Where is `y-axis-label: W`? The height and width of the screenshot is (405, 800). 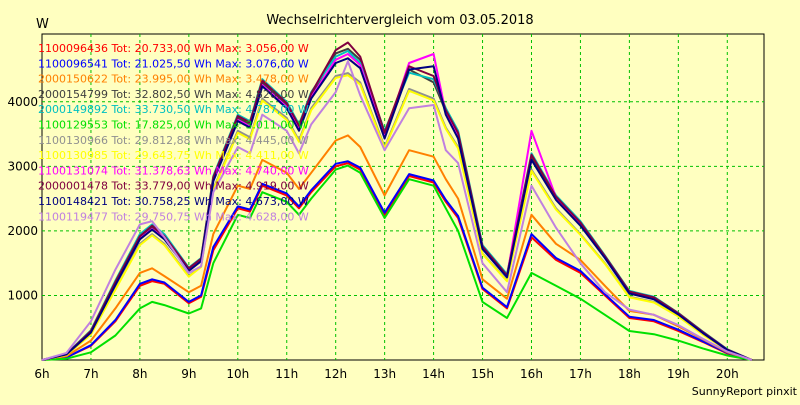
y-axis-label: W is located at coordinates (42, 24).